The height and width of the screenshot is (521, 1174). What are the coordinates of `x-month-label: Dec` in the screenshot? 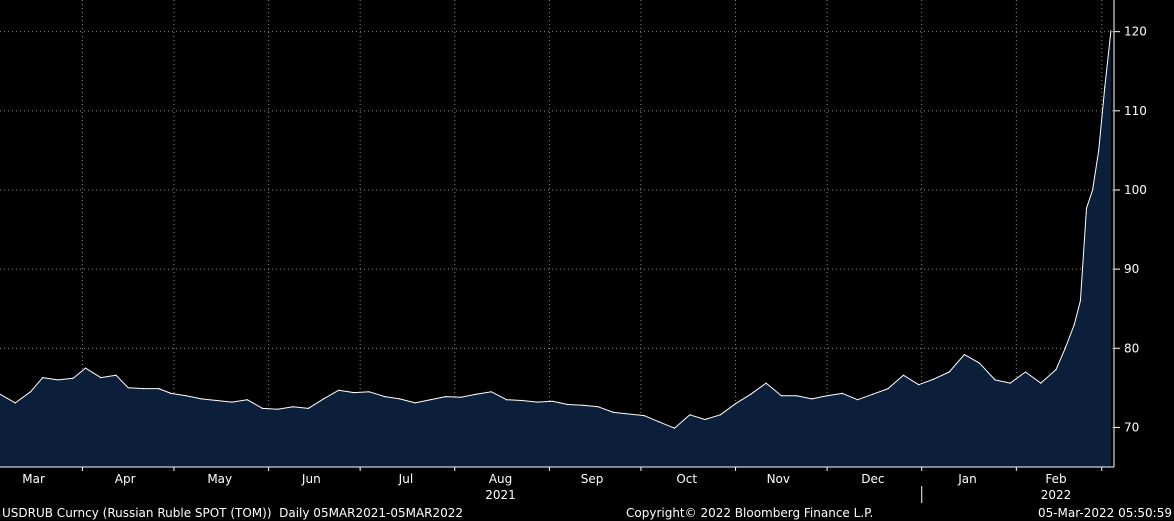 It's located at (872, 479).